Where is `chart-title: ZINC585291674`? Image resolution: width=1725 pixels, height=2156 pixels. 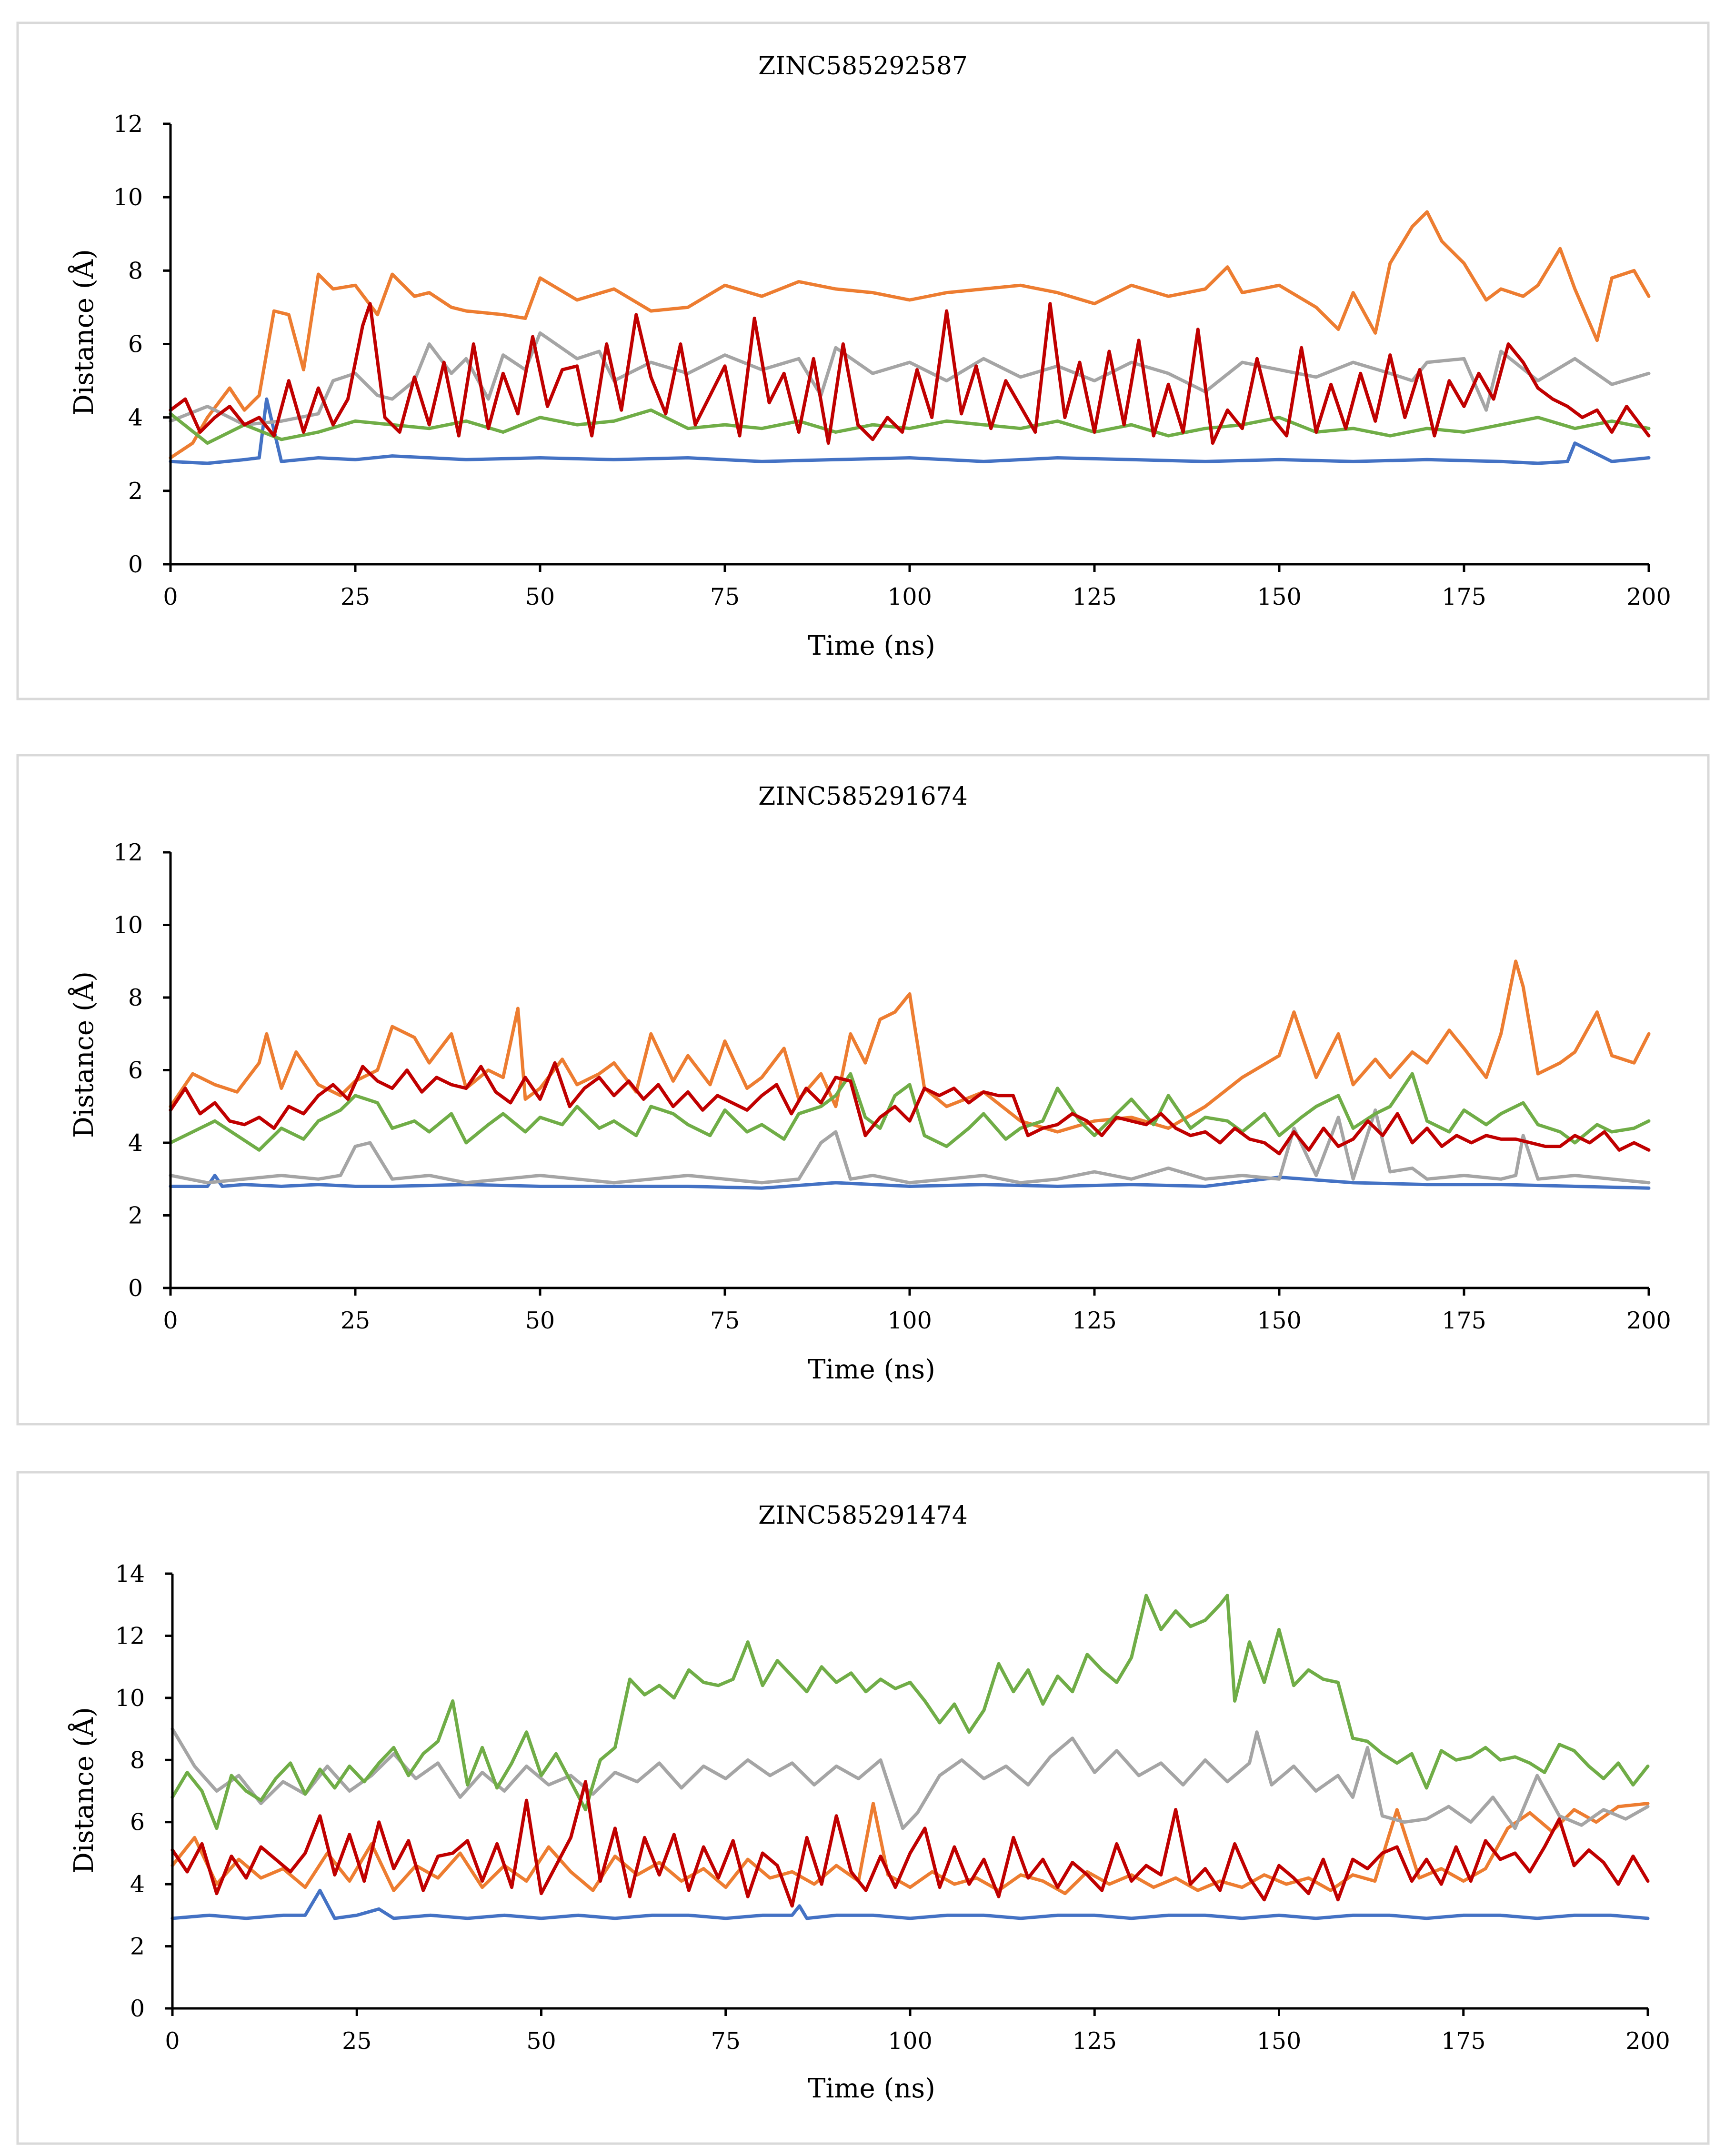
chart-title: ZINC585291674 is located at coordinates (863, 797).